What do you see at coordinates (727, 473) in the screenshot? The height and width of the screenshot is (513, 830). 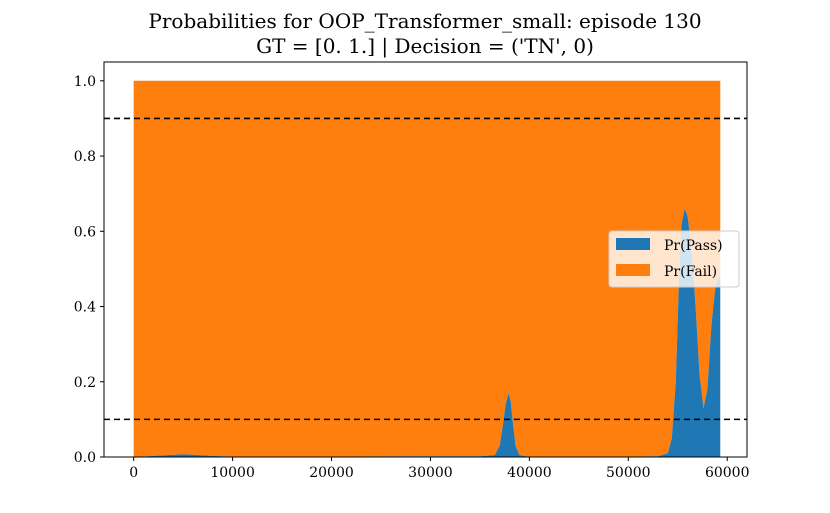 I see `x-tick-label: 60000` at bounding box center [727, 473].